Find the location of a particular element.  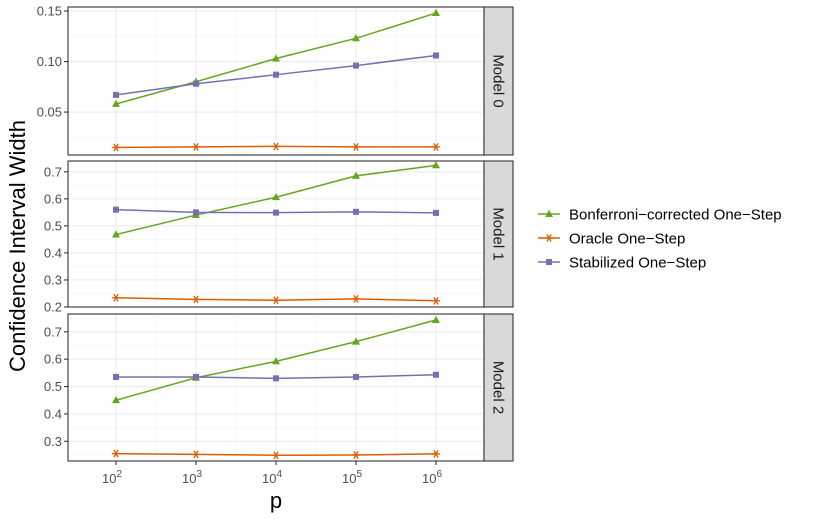

y-tick-label: 0.2 is located at coordinates (53, 307).